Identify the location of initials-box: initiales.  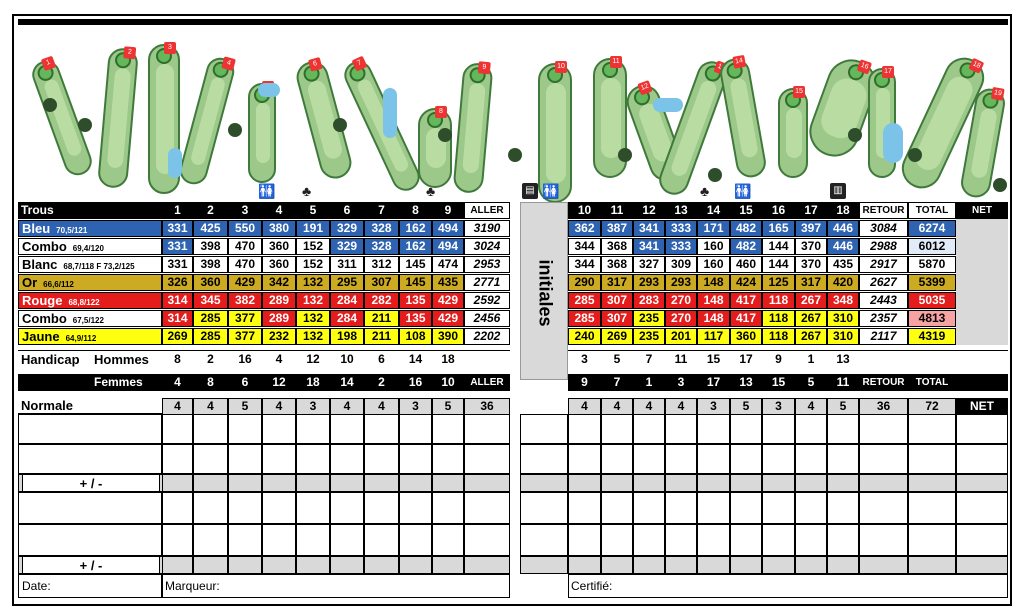
(544, 291).